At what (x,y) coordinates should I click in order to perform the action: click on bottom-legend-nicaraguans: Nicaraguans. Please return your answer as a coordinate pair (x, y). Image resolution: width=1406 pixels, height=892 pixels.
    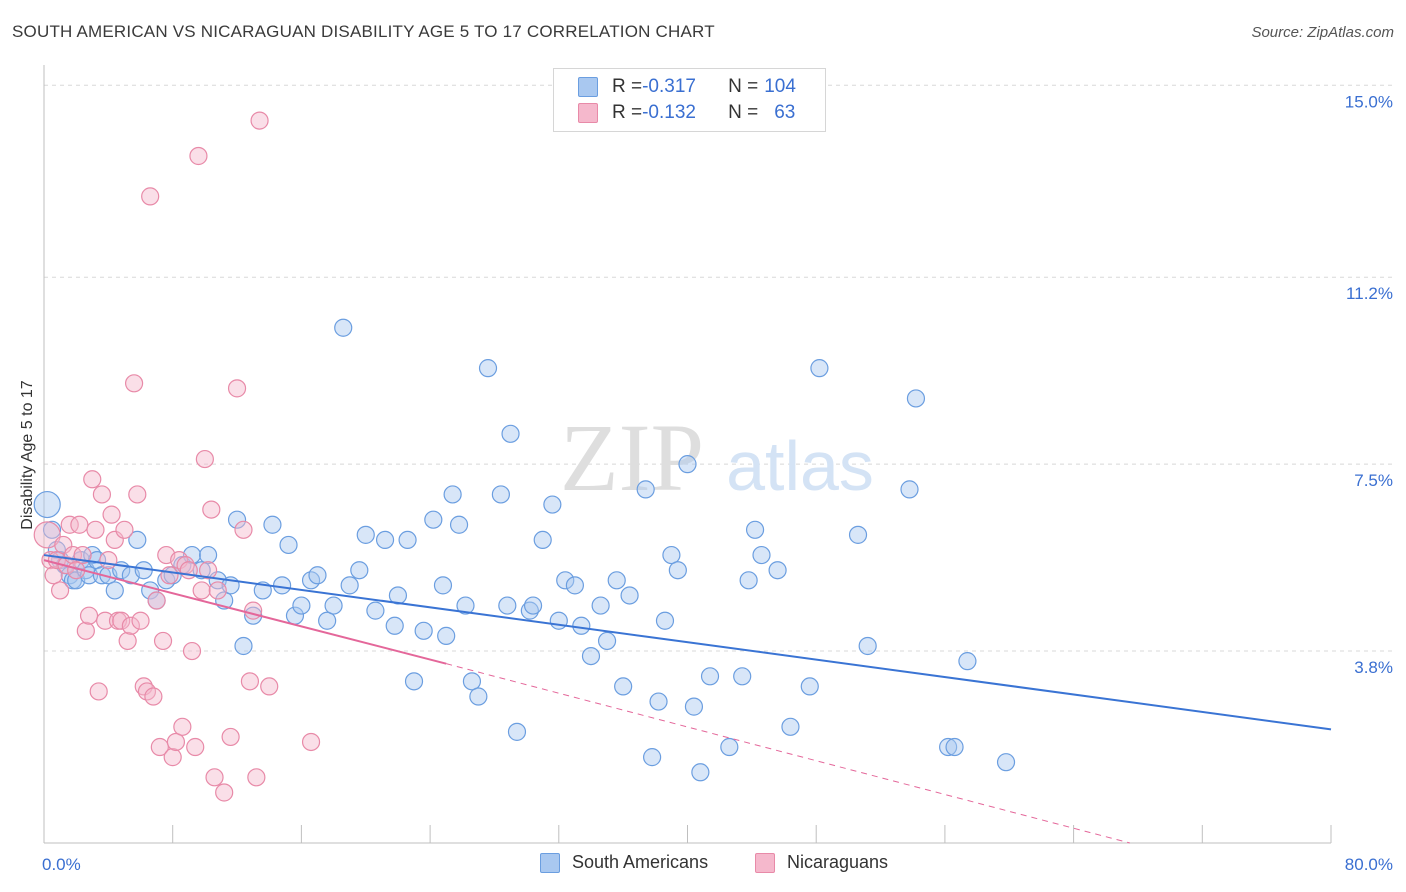
    Looking at the image, I should click on (821, 862).